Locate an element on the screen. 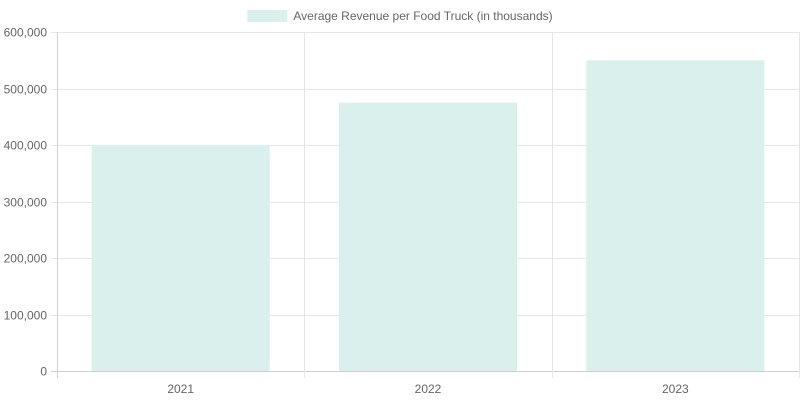  x-tick-label: 2022 is located at coordinates (428, 389).